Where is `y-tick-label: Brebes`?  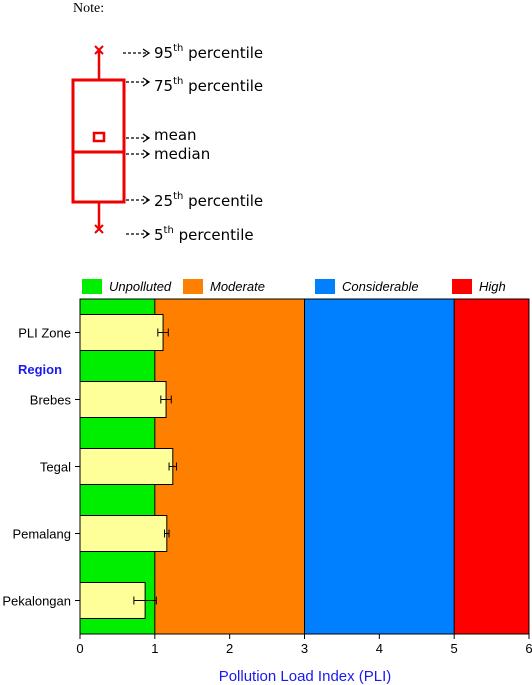 y-tick-label: Brebes is located at coordinates (51, 400).